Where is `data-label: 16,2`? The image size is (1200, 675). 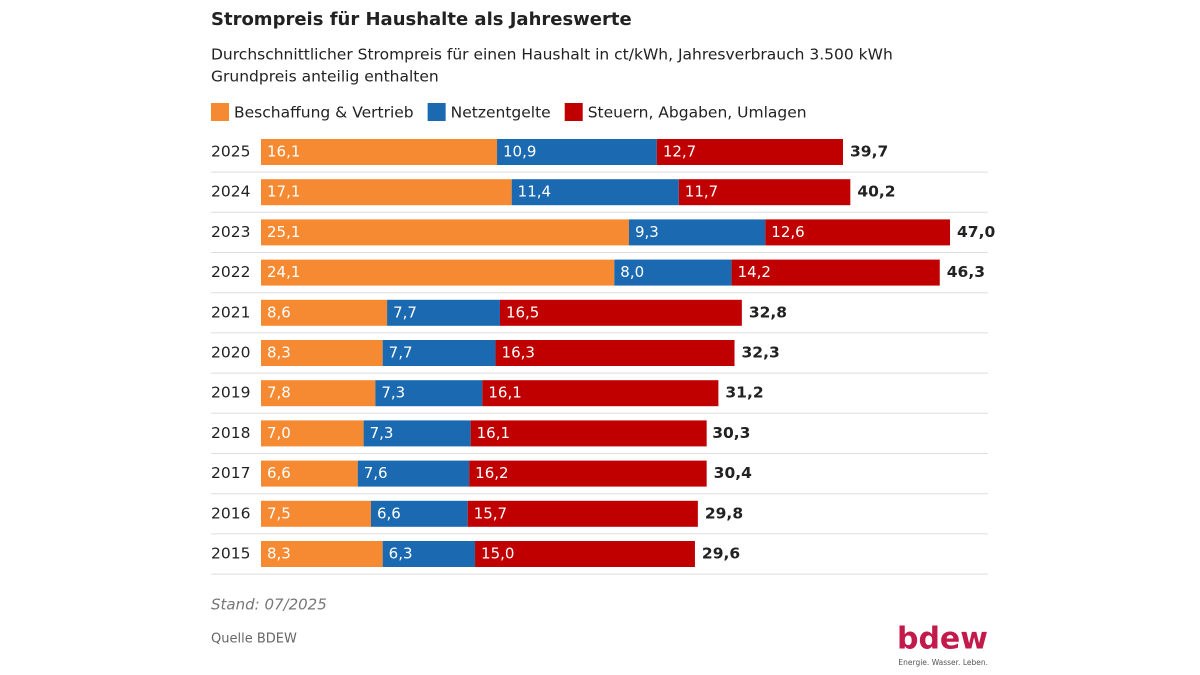
data-label: 16,2 is located at coordinates (491, 473).